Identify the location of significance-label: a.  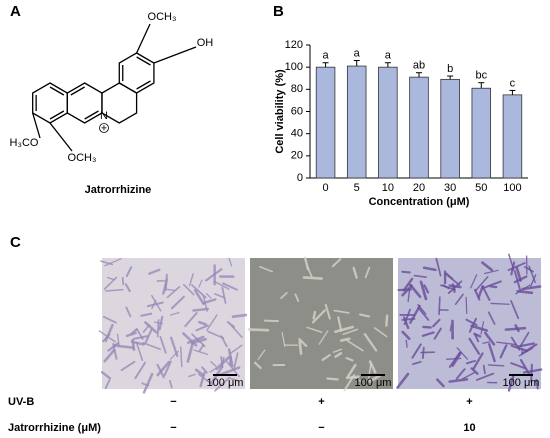
(388, 56).